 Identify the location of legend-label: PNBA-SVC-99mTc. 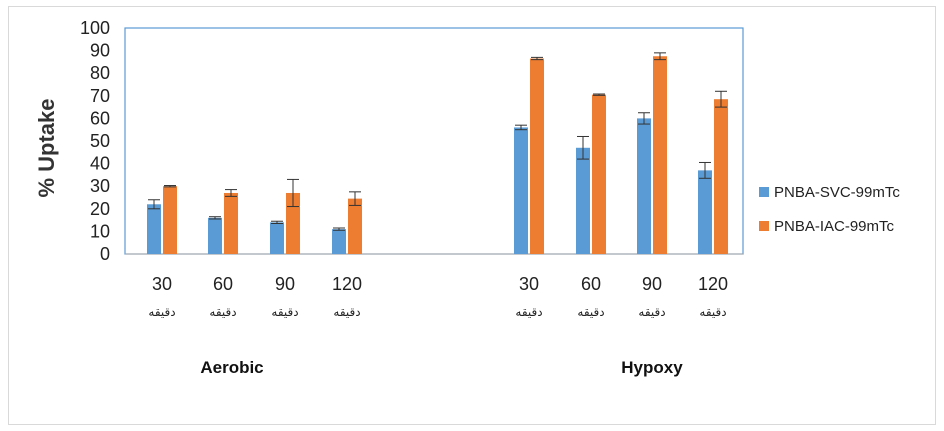
(837, 192).